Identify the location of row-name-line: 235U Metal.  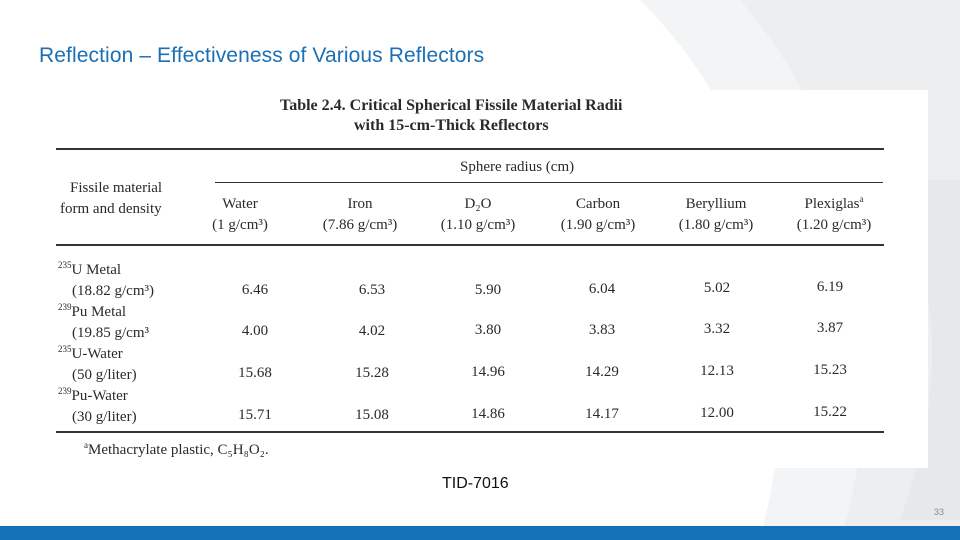
(106, 270).